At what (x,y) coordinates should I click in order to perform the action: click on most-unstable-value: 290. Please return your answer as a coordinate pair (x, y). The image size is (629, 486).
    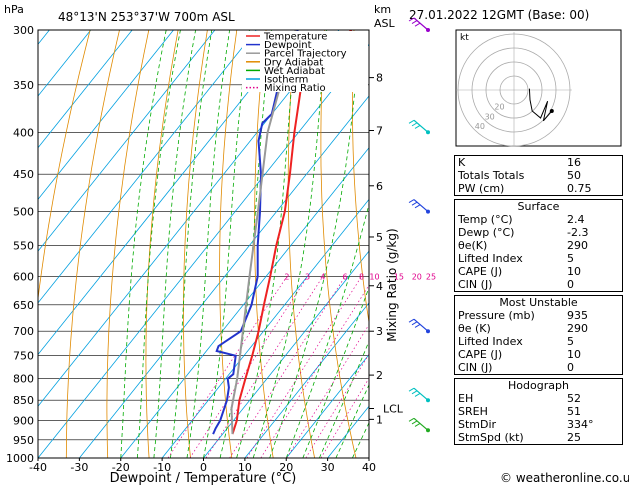
    Looking at the image, I should click on (577, 328).